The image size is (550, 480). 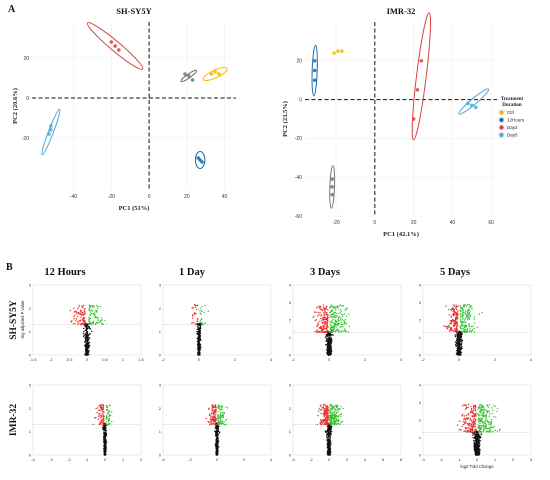 I want to click on y-tick-label: 0, so click(x=160, y=355).